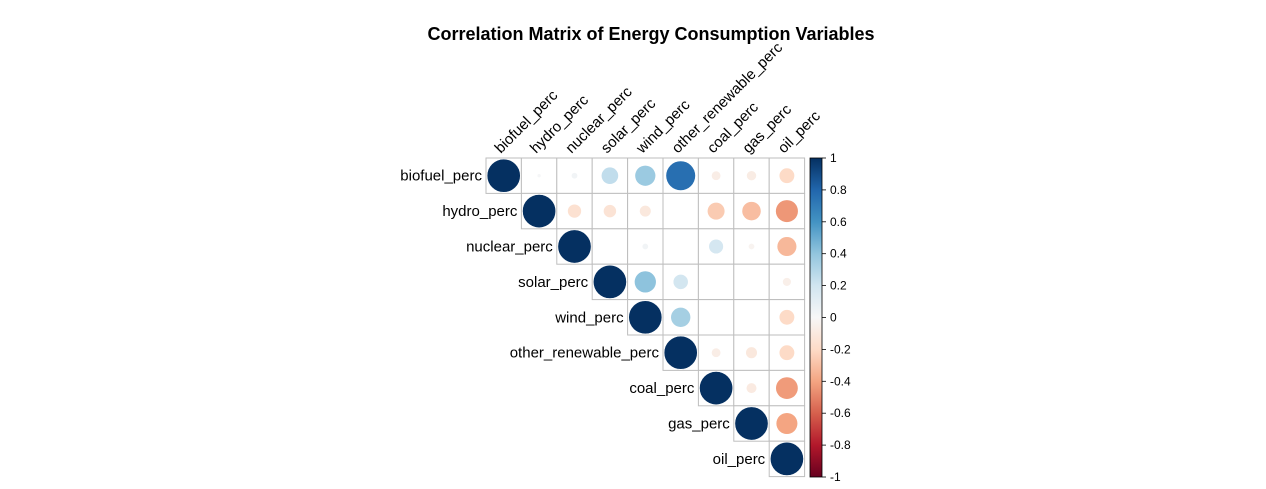  I want to click on colorbar-tick-label: -0.6, so click(840, 413).